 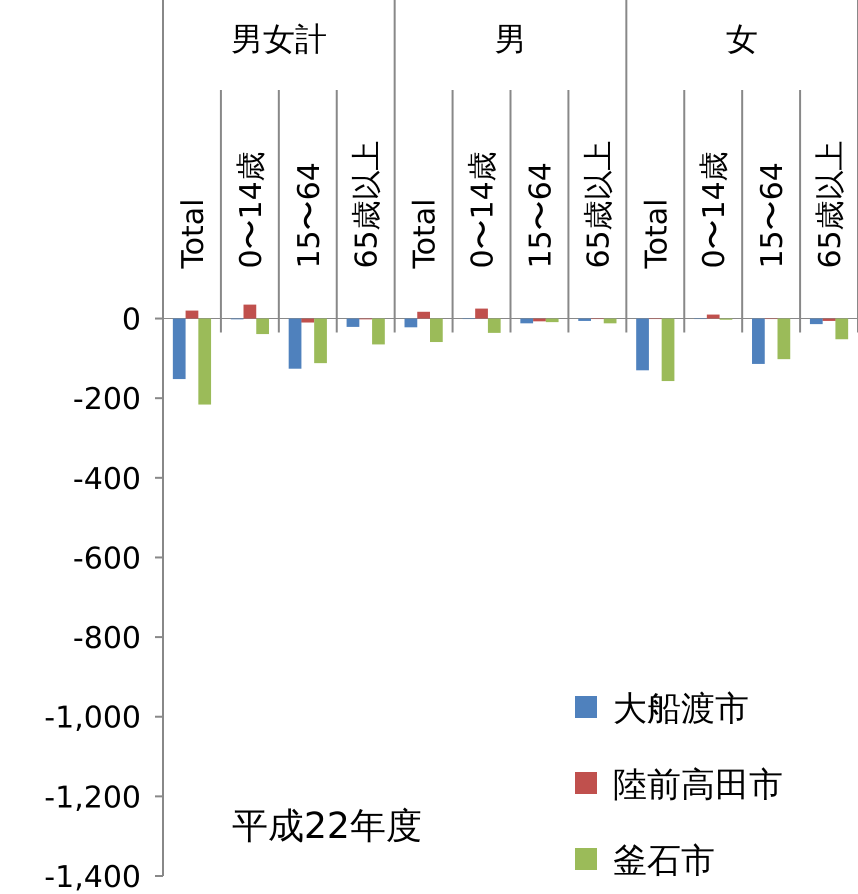 What do you see at coordinates (131, 320) in the screenshot?
I see `y-tick-label: 0` at bounding box center [131, 320].